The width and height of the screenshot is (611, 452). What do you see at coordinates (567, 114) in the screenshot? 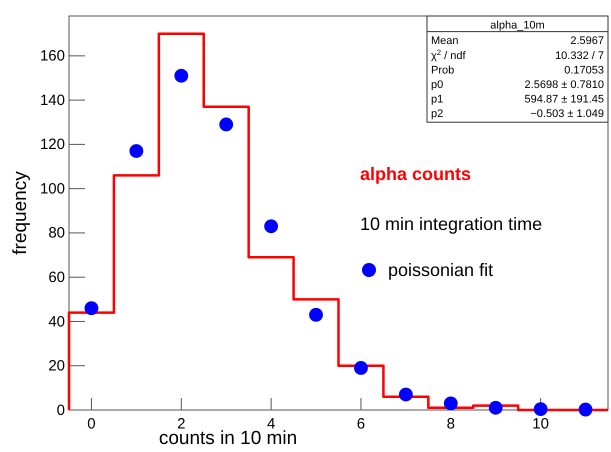
I see `annotation: −0.503 ± 1.049` at bounding box center [567, 114].